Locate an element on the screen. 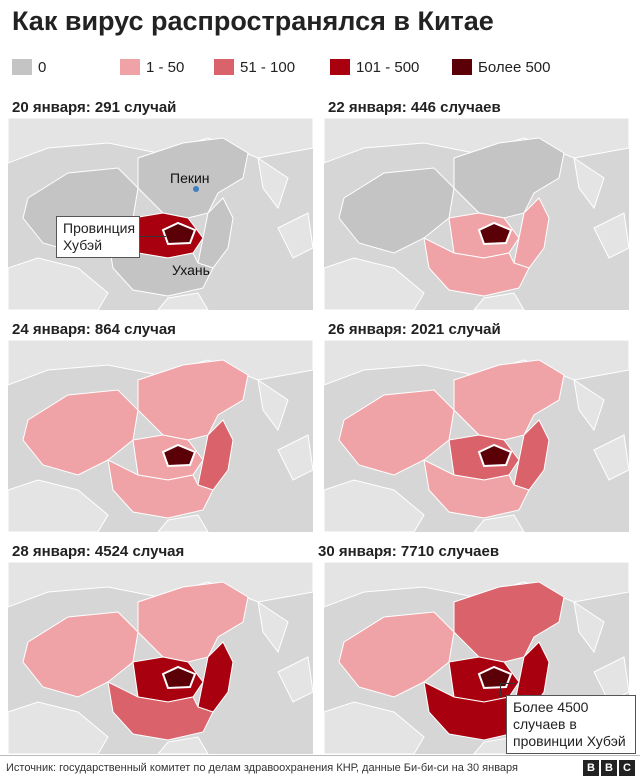 The width and height of the screenshot is (640, 779). hubei-callout-text: Провинция Хубэй is located at coordinates (99, 236).